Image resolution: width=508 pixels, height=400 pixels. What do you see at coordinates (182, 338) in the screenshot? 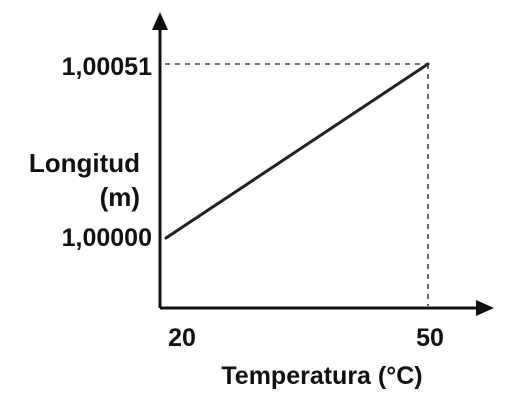
I see `x-tick-label-low: 20` at bounding box center [182, 338].